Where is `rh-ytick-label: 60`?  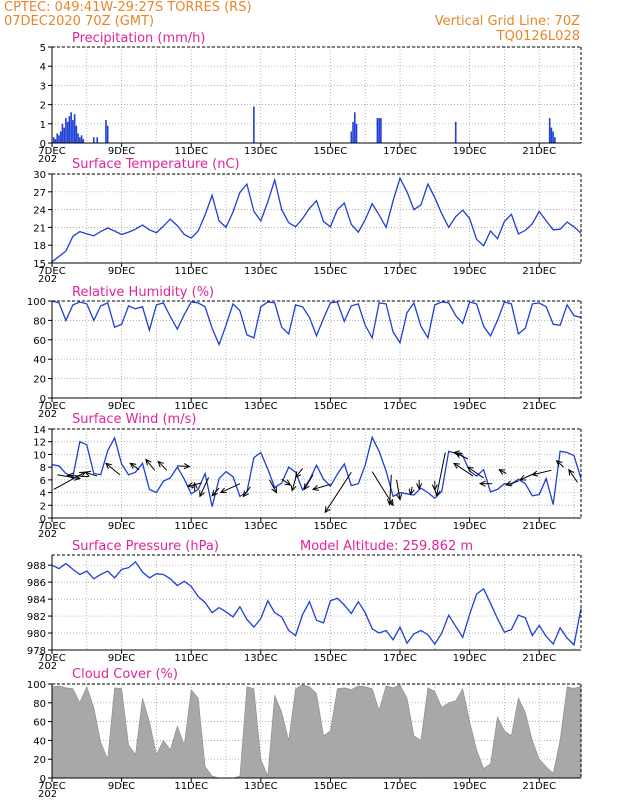
rh-ytick-label: 60 is located at coordinates (39, 341).